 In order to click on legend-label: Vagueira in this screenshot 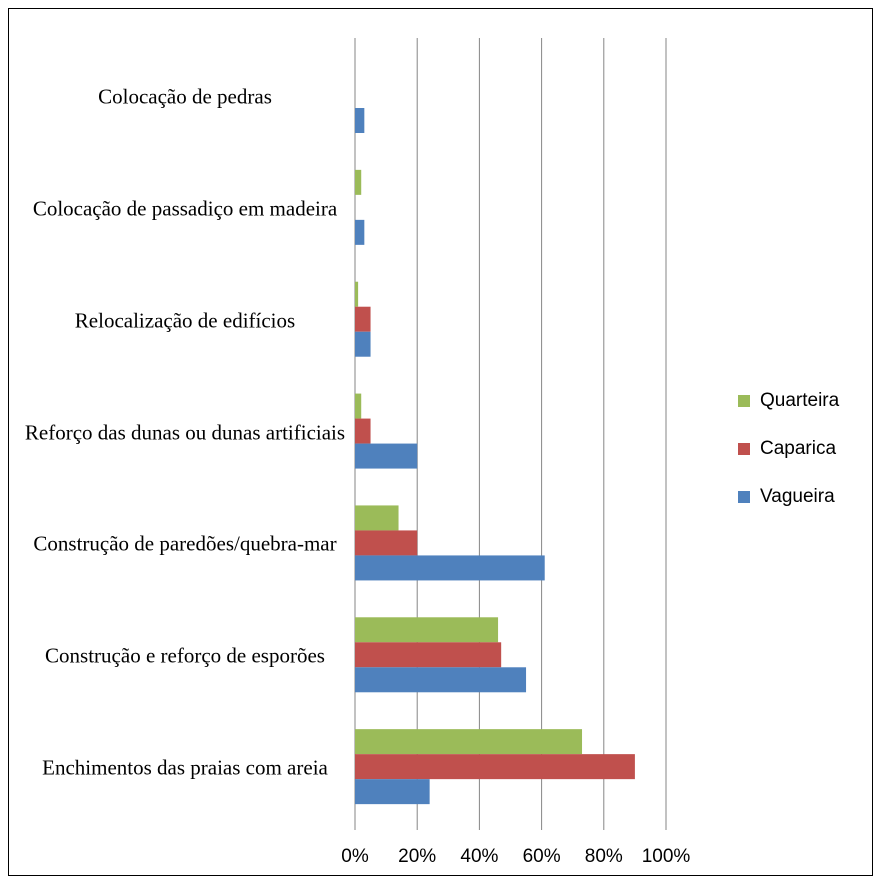, I will do `click(797, 496)`.